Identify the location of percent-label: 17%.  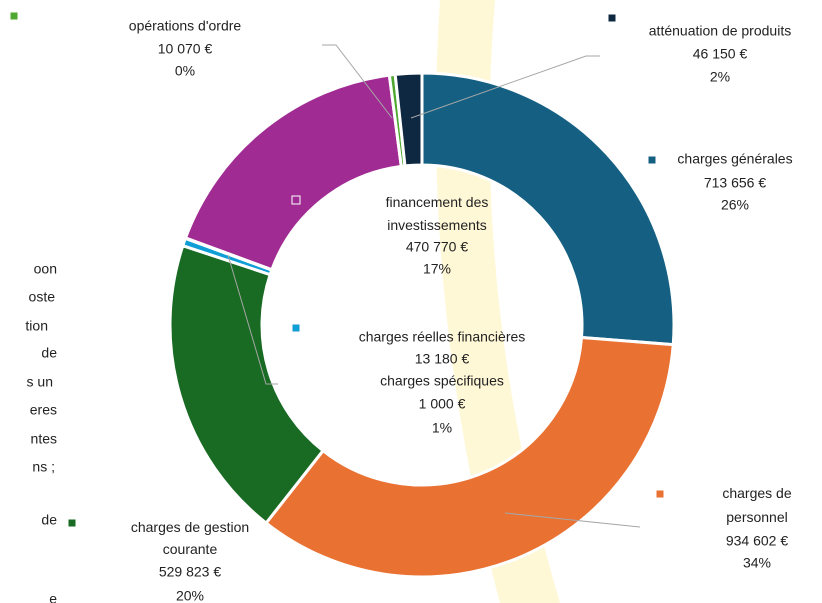
(437, 269).